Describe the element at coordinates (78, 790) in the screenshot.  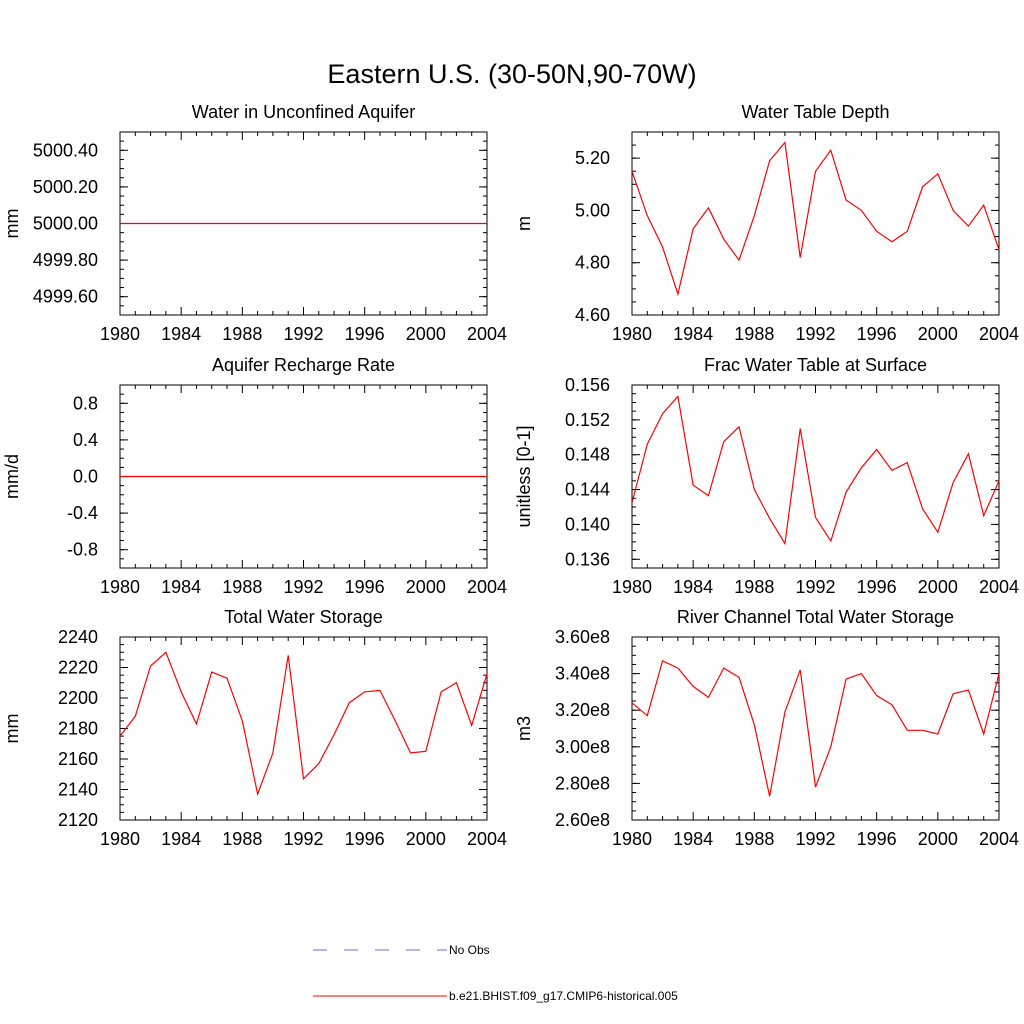
I see `y-tick-label: 2140` at that location.